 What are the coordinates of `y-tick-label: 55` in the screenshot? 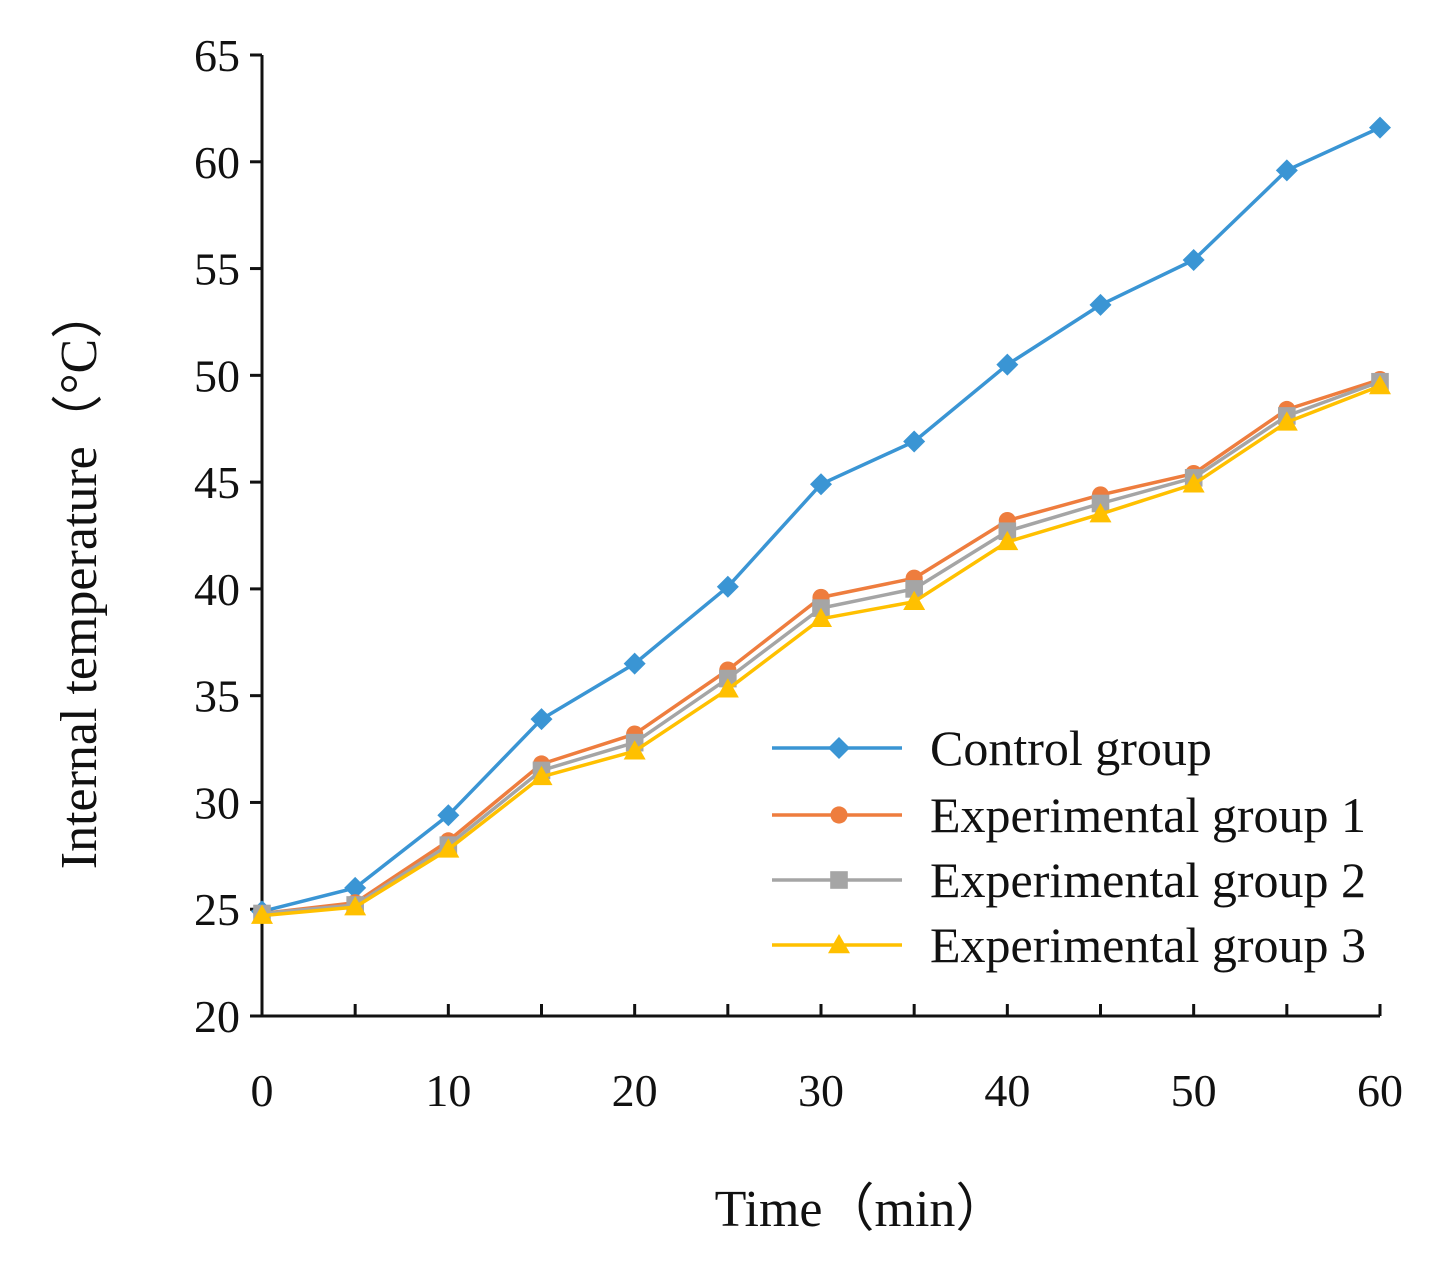 It's located at (217, 269).